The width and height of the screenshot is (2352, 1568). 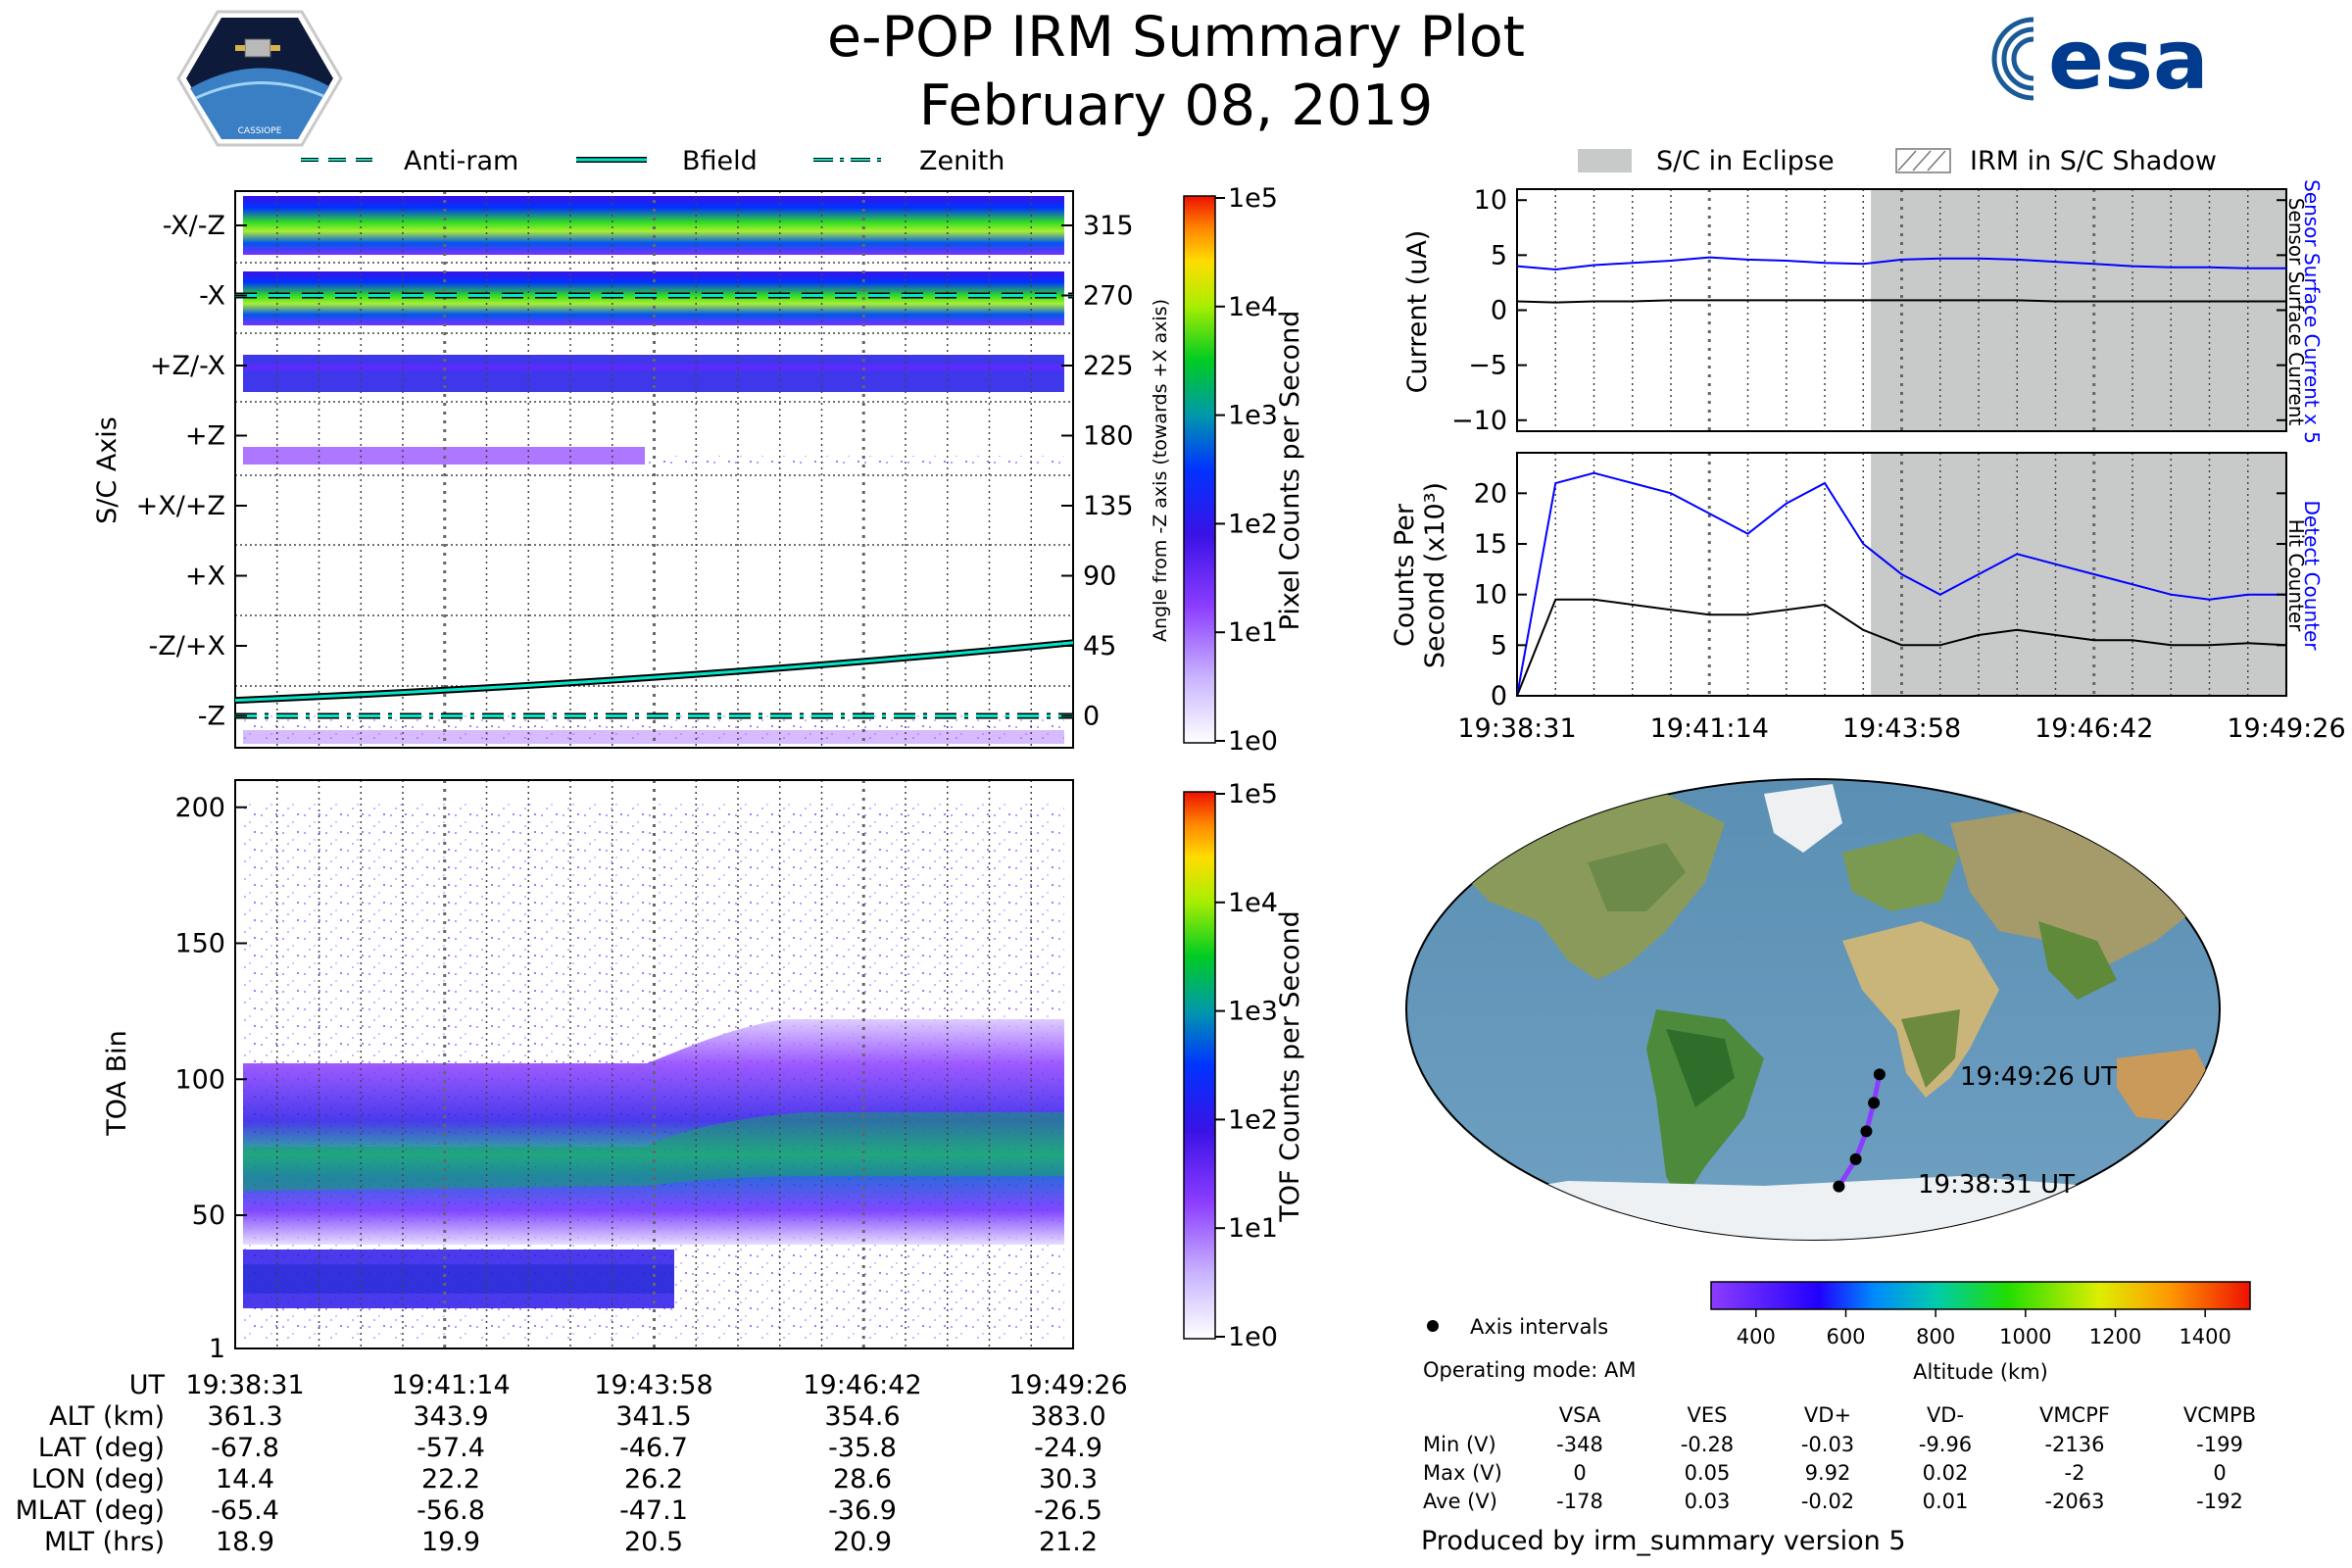 What do you see at coordinates (450, 1542) in the screenshot?
I see `ephemeris-value: 19.9` at bounding box center [450, 1542].